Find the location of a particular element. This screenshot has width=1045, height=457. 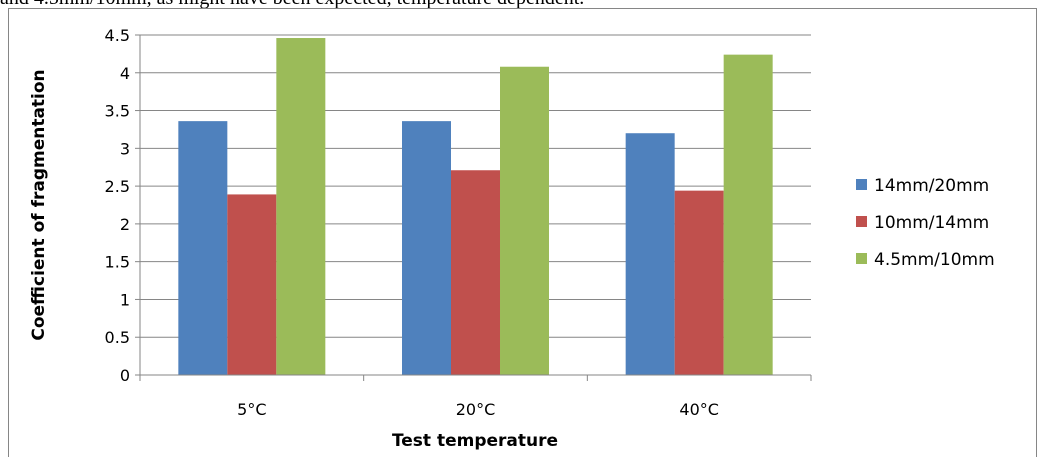

legend-label: 4.5mm/10mm is located at coordinates (934, 260).